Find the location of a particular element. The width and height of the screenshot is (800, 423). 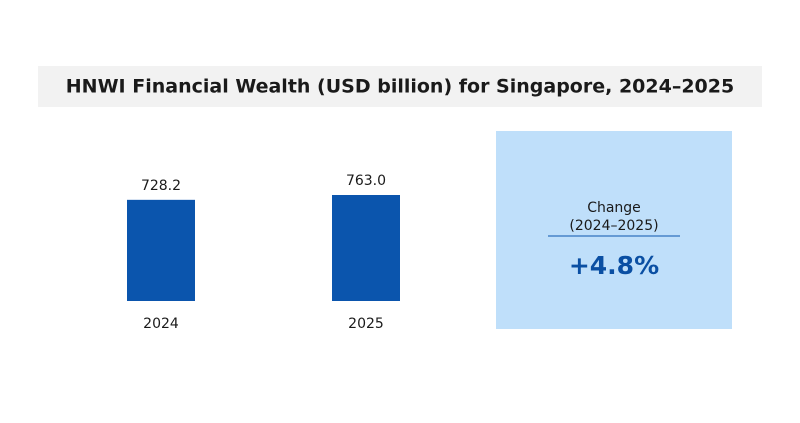

x-tick-label: 2025 is located at coordinates (366, 324).